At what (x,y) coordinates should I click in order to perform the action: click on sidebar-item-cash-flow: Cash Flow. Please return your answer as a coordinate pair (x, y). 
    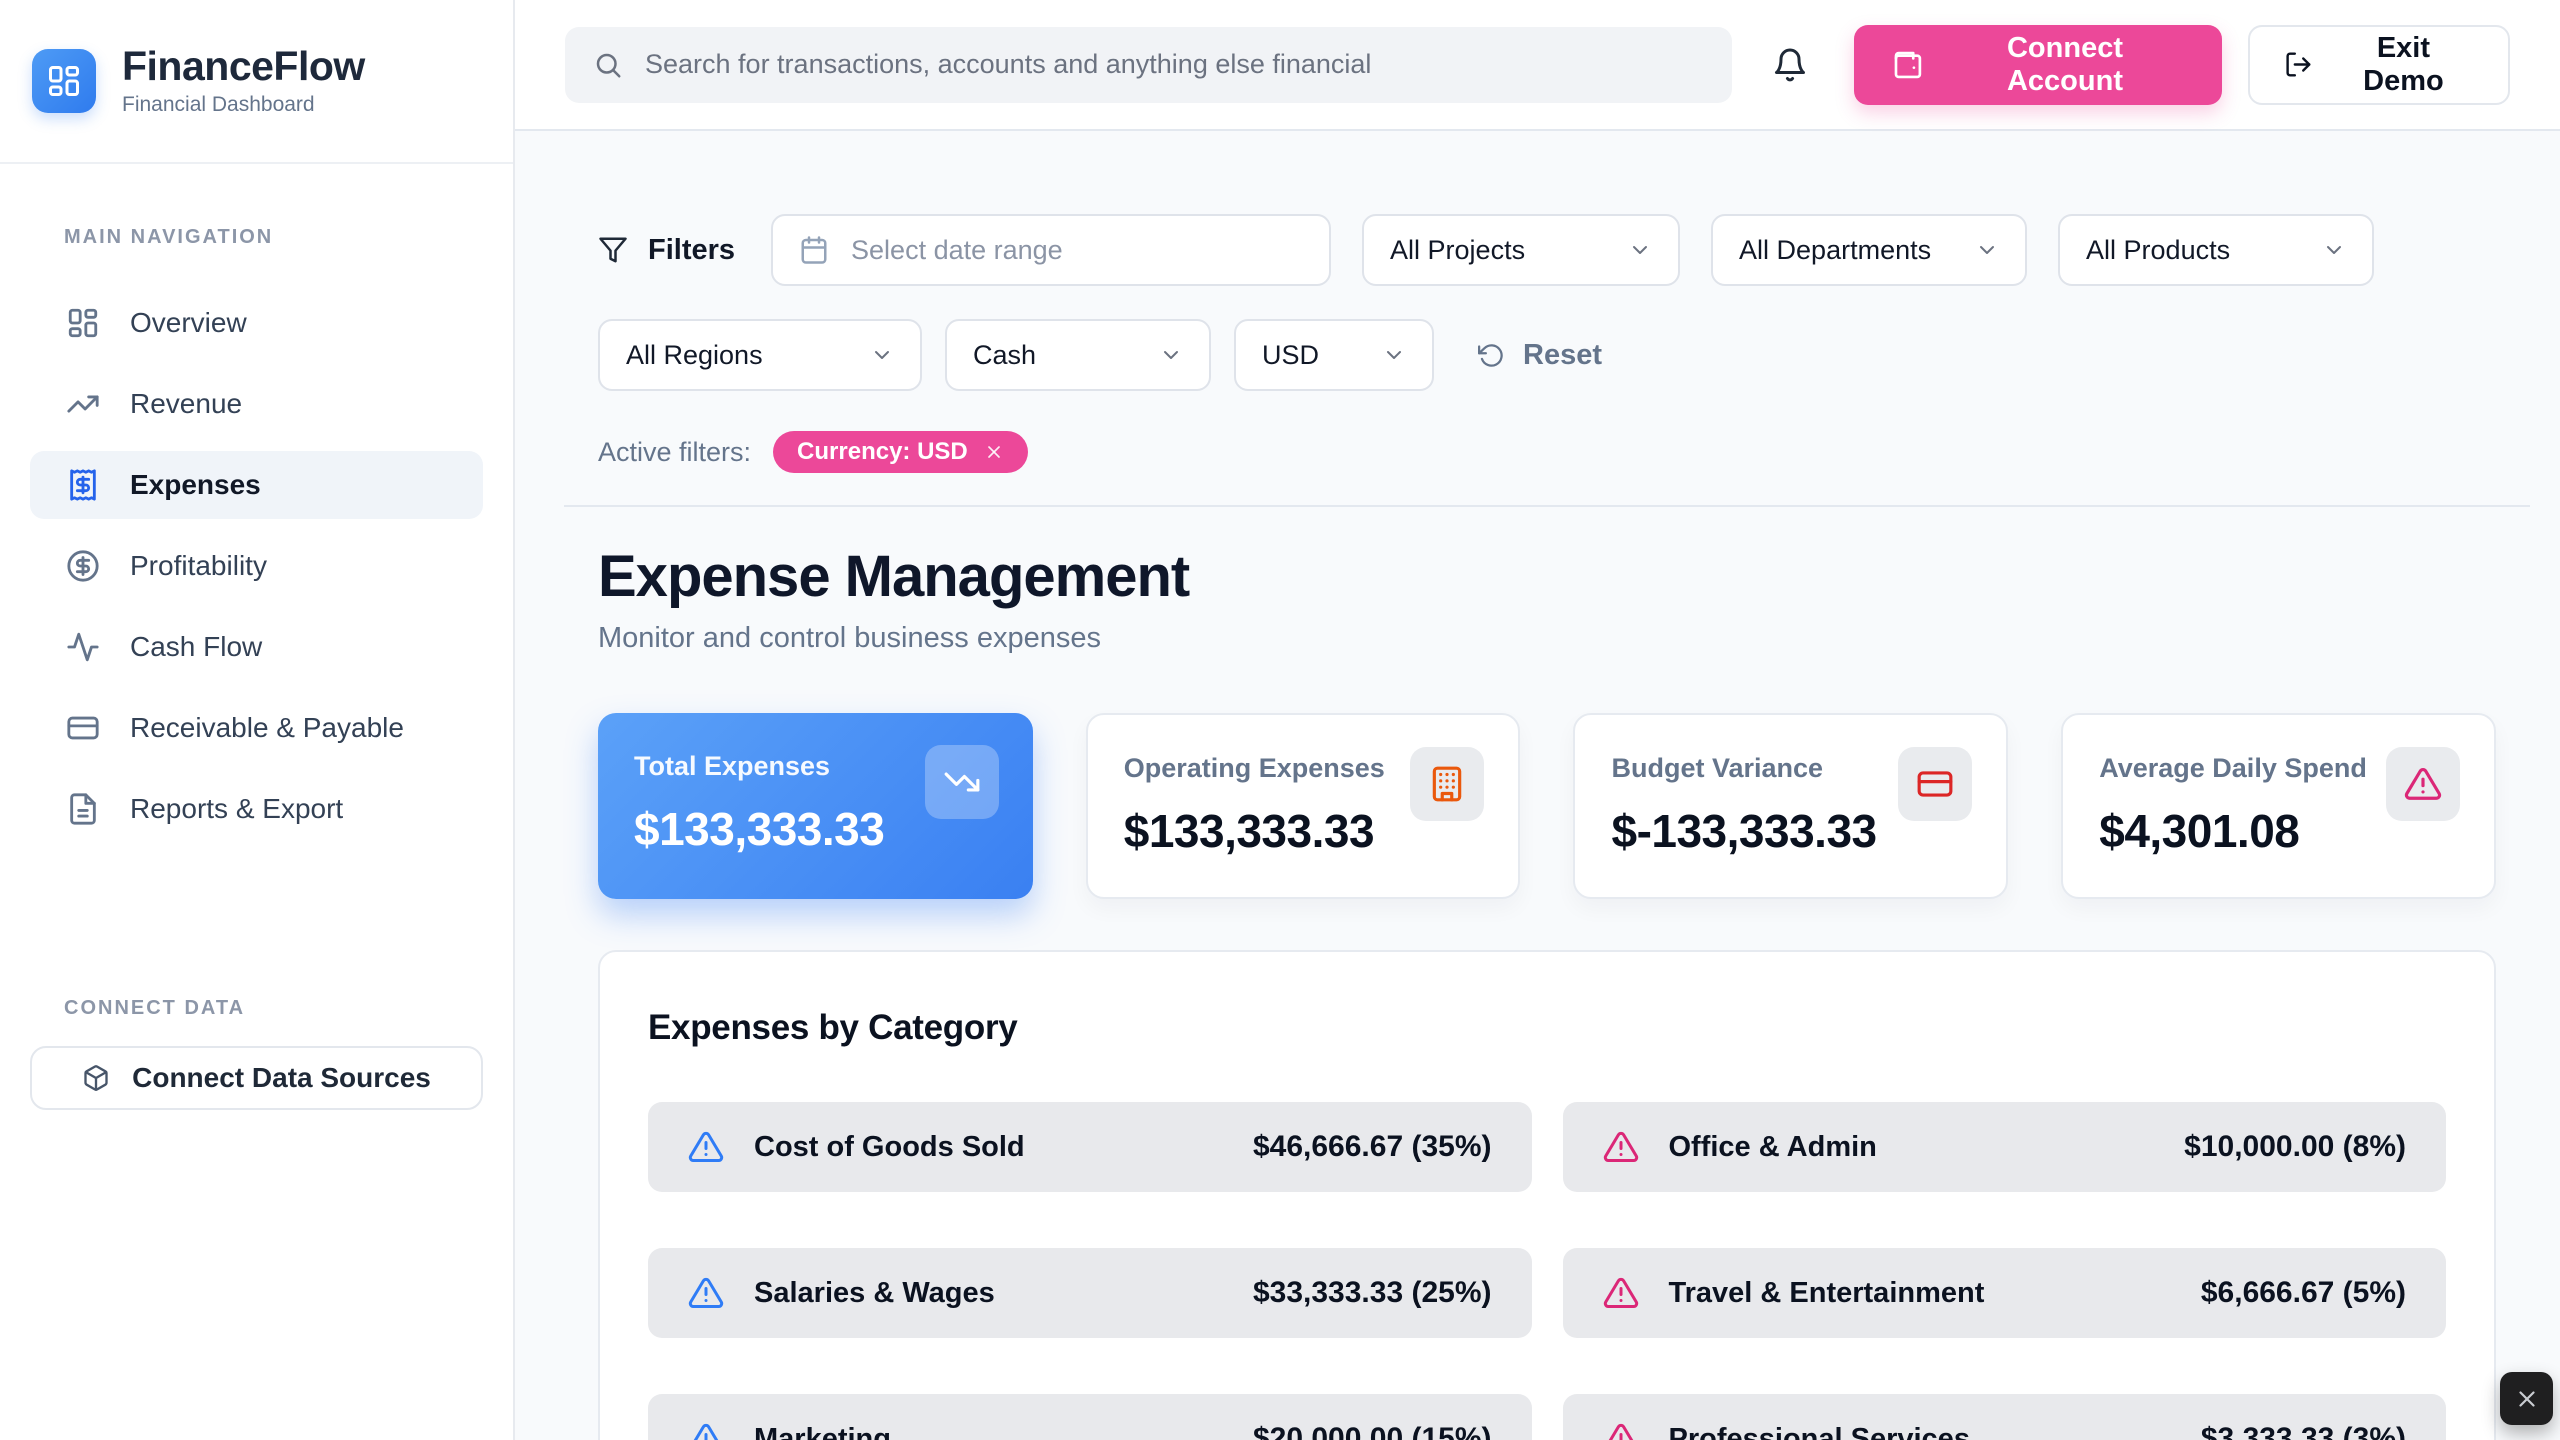
    Looking at the image, I should click on (256, 647).